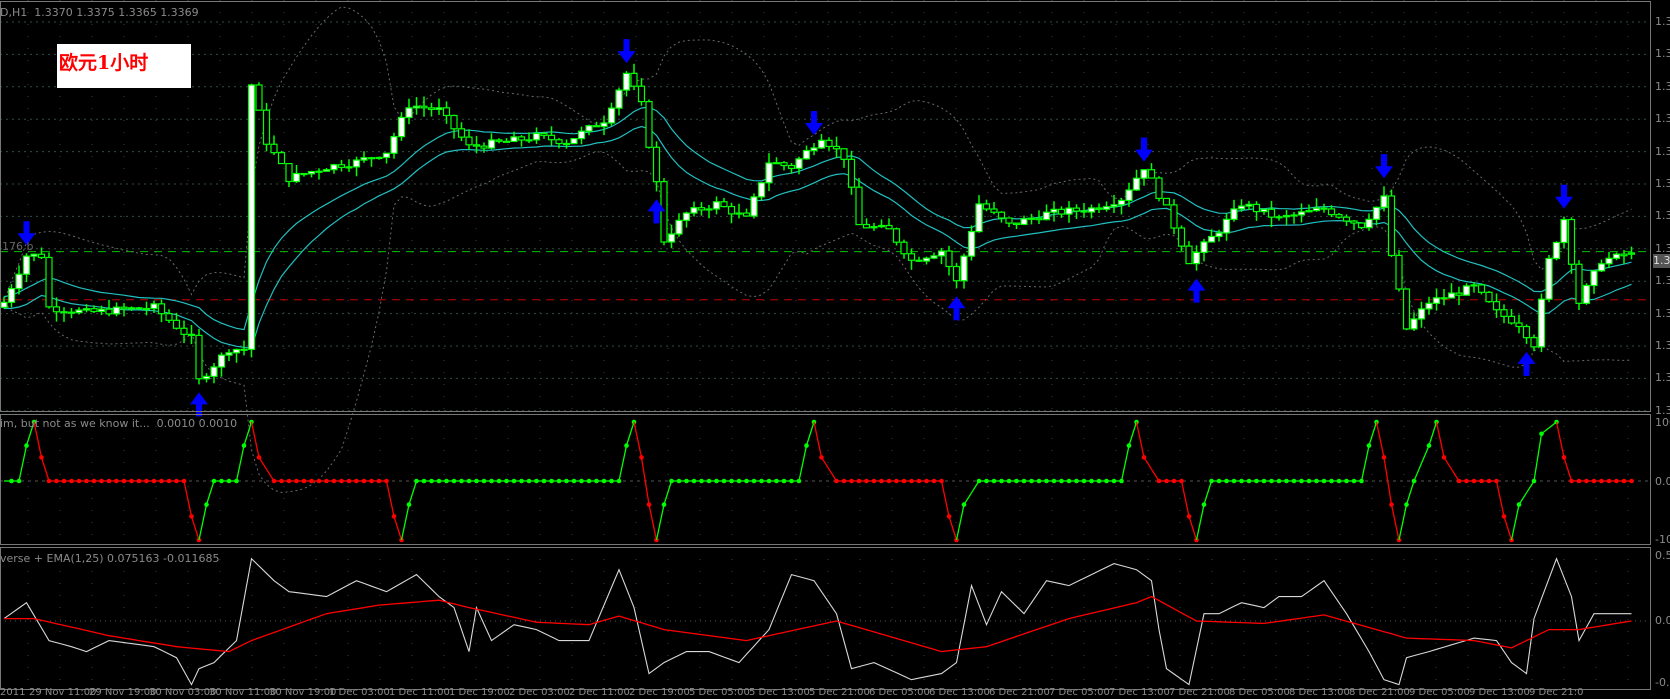 This screenshot has width=1670, height=699. I want to click on horizontal-levels, so click(825, 276).